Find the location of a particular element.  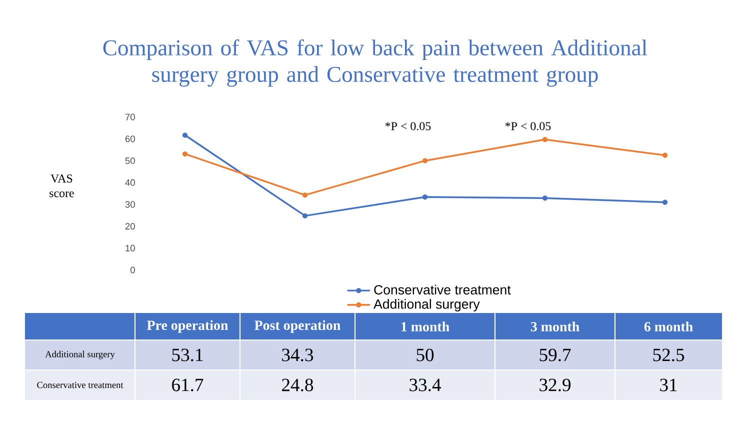

x-tick-label: 3 month is located at coordinates (555, 327).